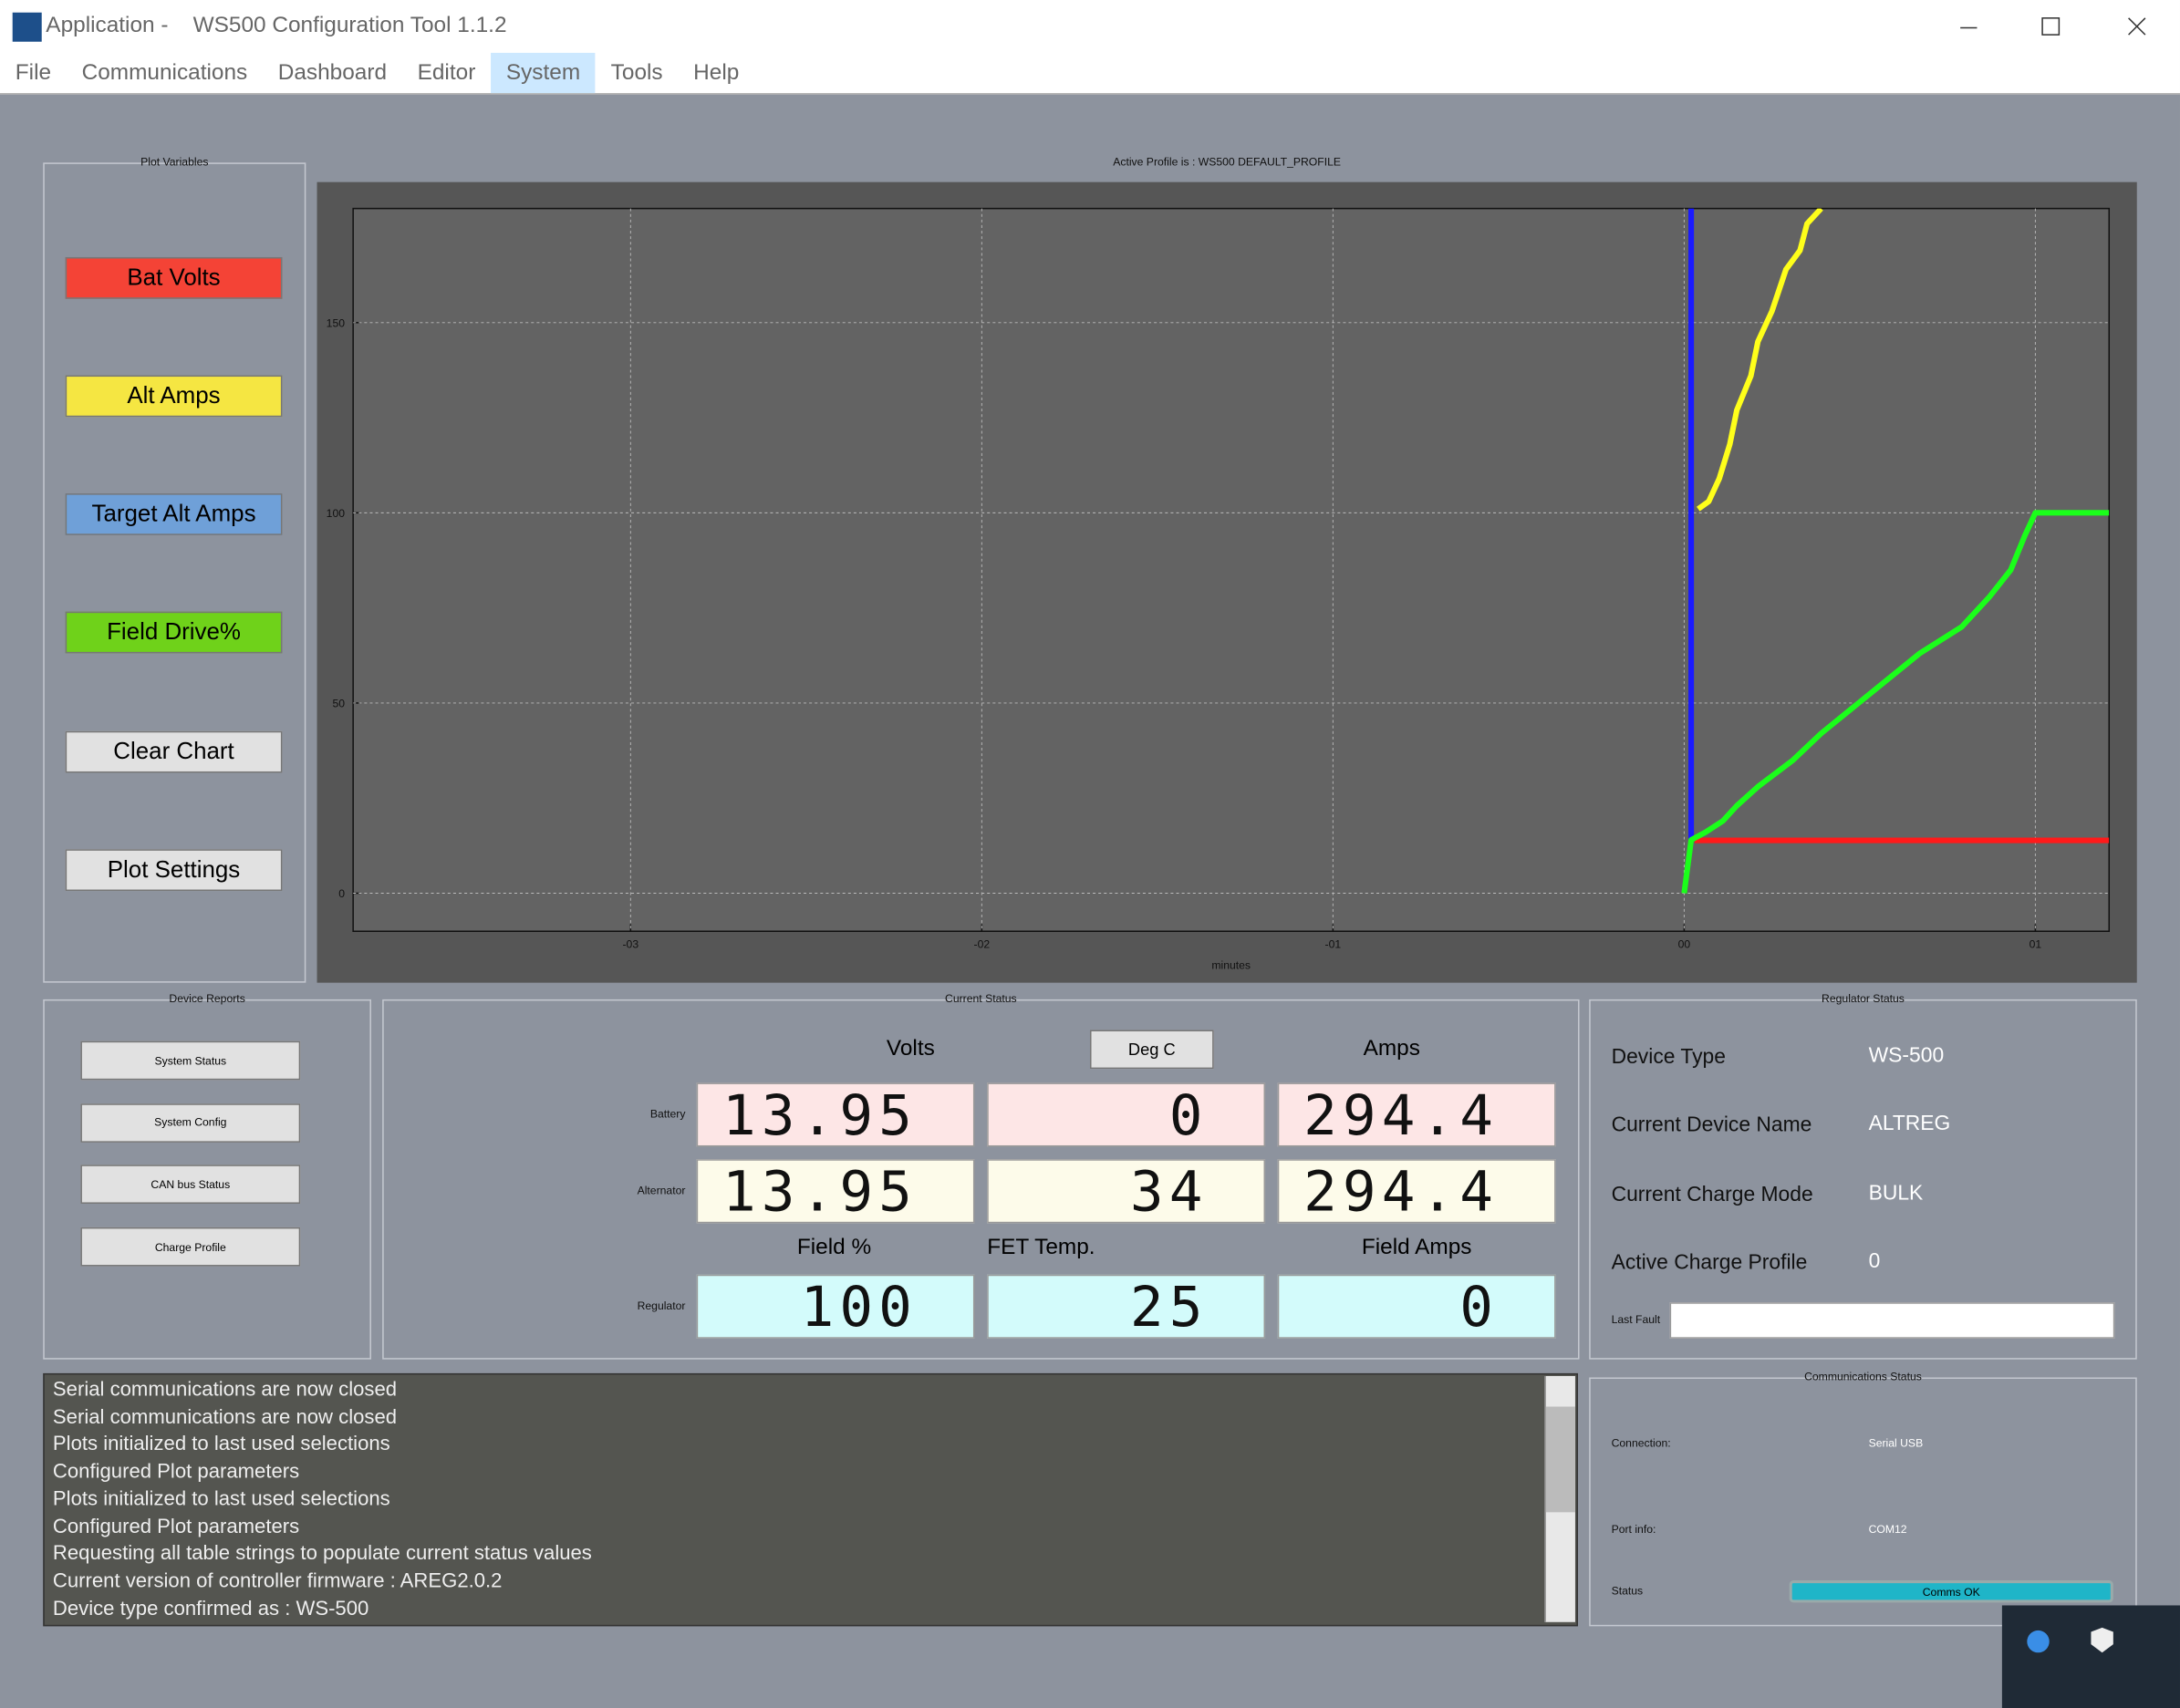  What do you see at coordinates (2057, 28) in the screenshot?
I see `window-controls` at bounding box center [2057, 28].